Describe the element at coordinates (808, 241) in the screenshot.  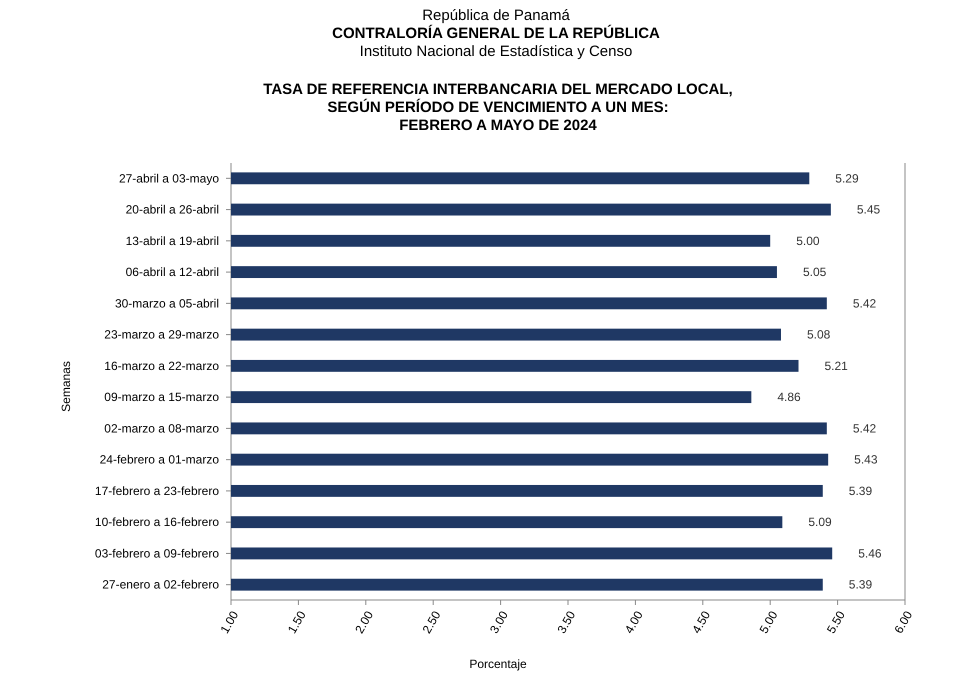
I see `data-label: 5.00` at that location.